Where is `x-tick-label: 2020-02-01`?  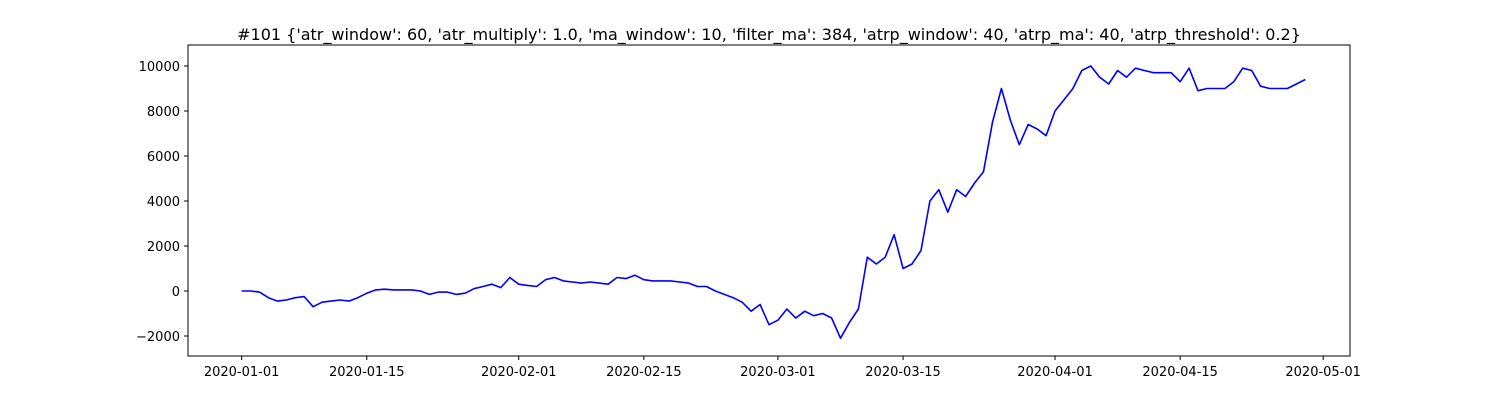
x-tick-label: 2020-02-01 is located at coordinates (519, 372).